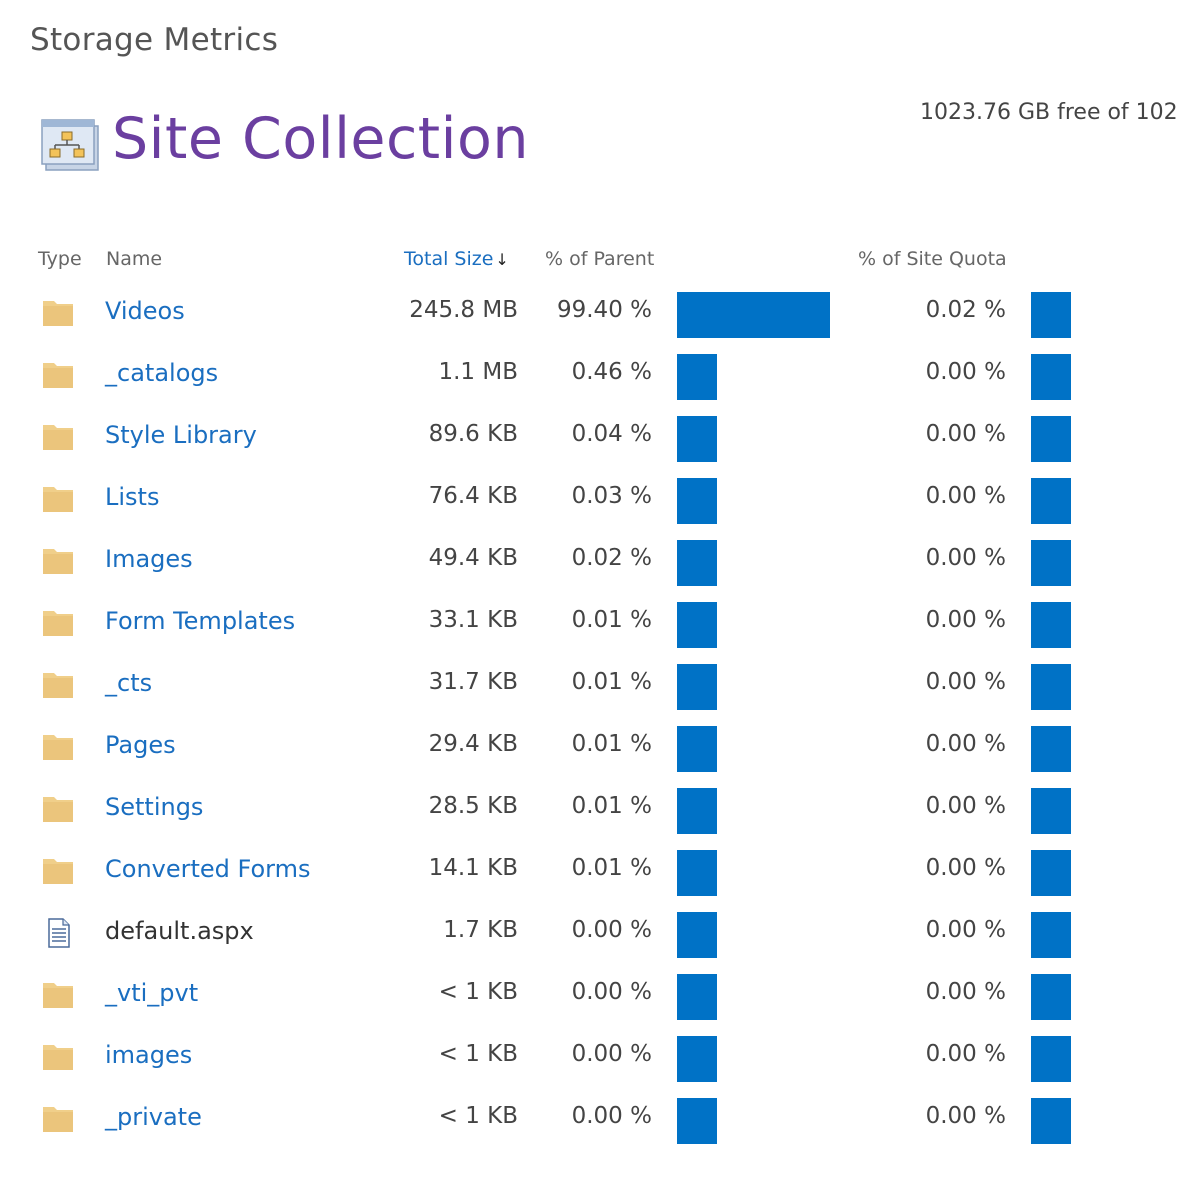  I want to click on table-row: Settings 28.5 KB 0.01 % 0.00 %, so click(590, 819).